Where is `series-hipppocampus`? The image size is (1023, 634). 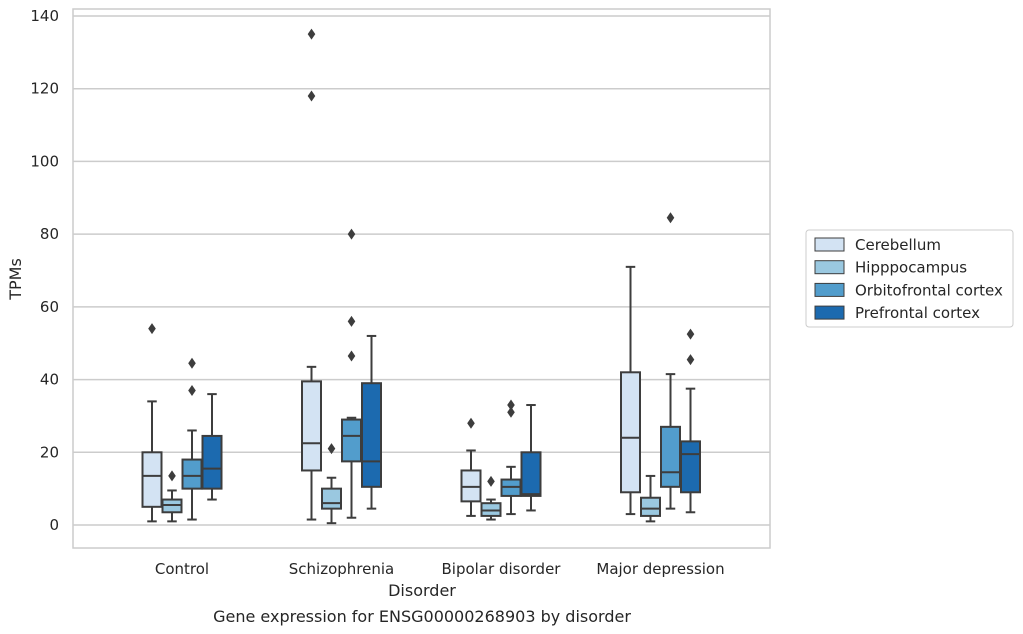 series-hipppocampus is located at coordinates (411, 484).